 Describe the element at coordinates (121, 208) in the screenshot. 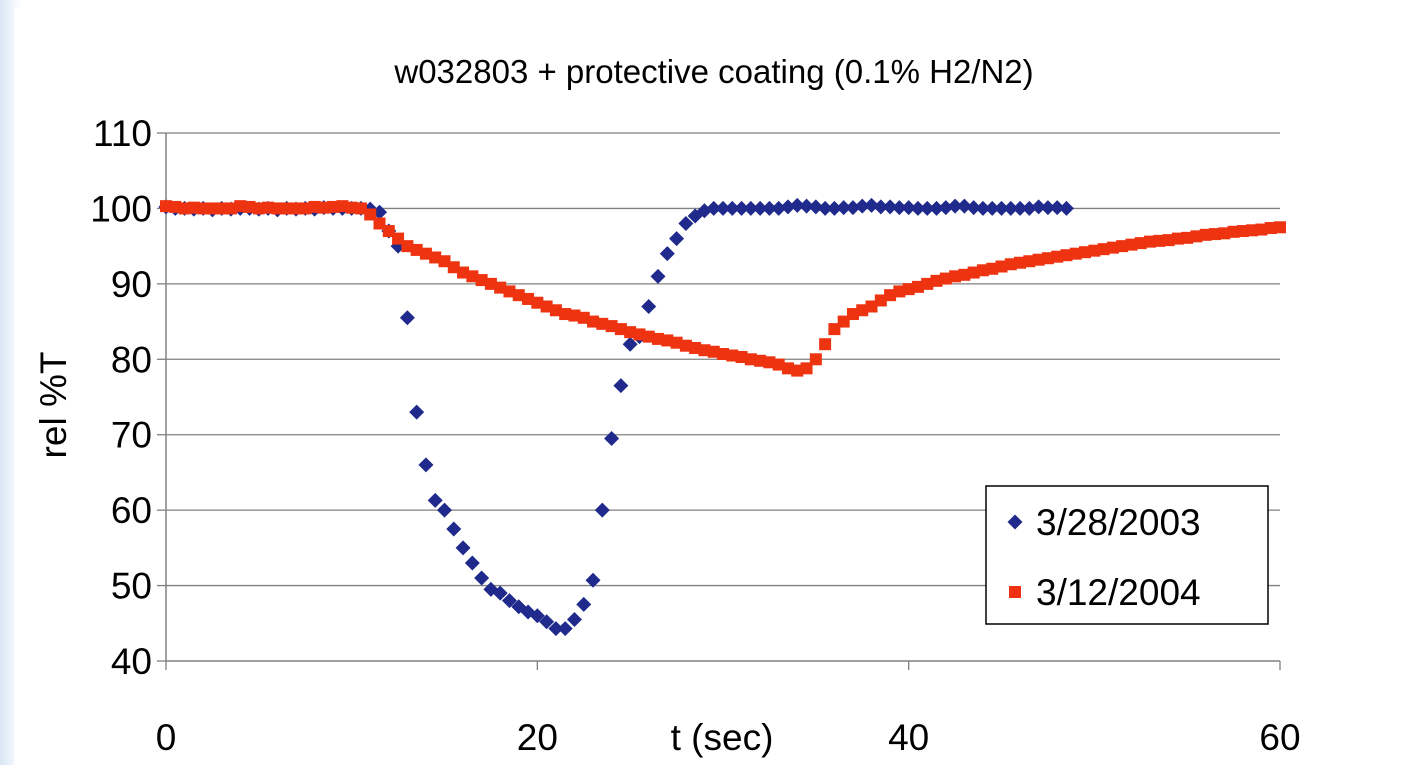

I see `y-tick-label-100: 100` at that location.